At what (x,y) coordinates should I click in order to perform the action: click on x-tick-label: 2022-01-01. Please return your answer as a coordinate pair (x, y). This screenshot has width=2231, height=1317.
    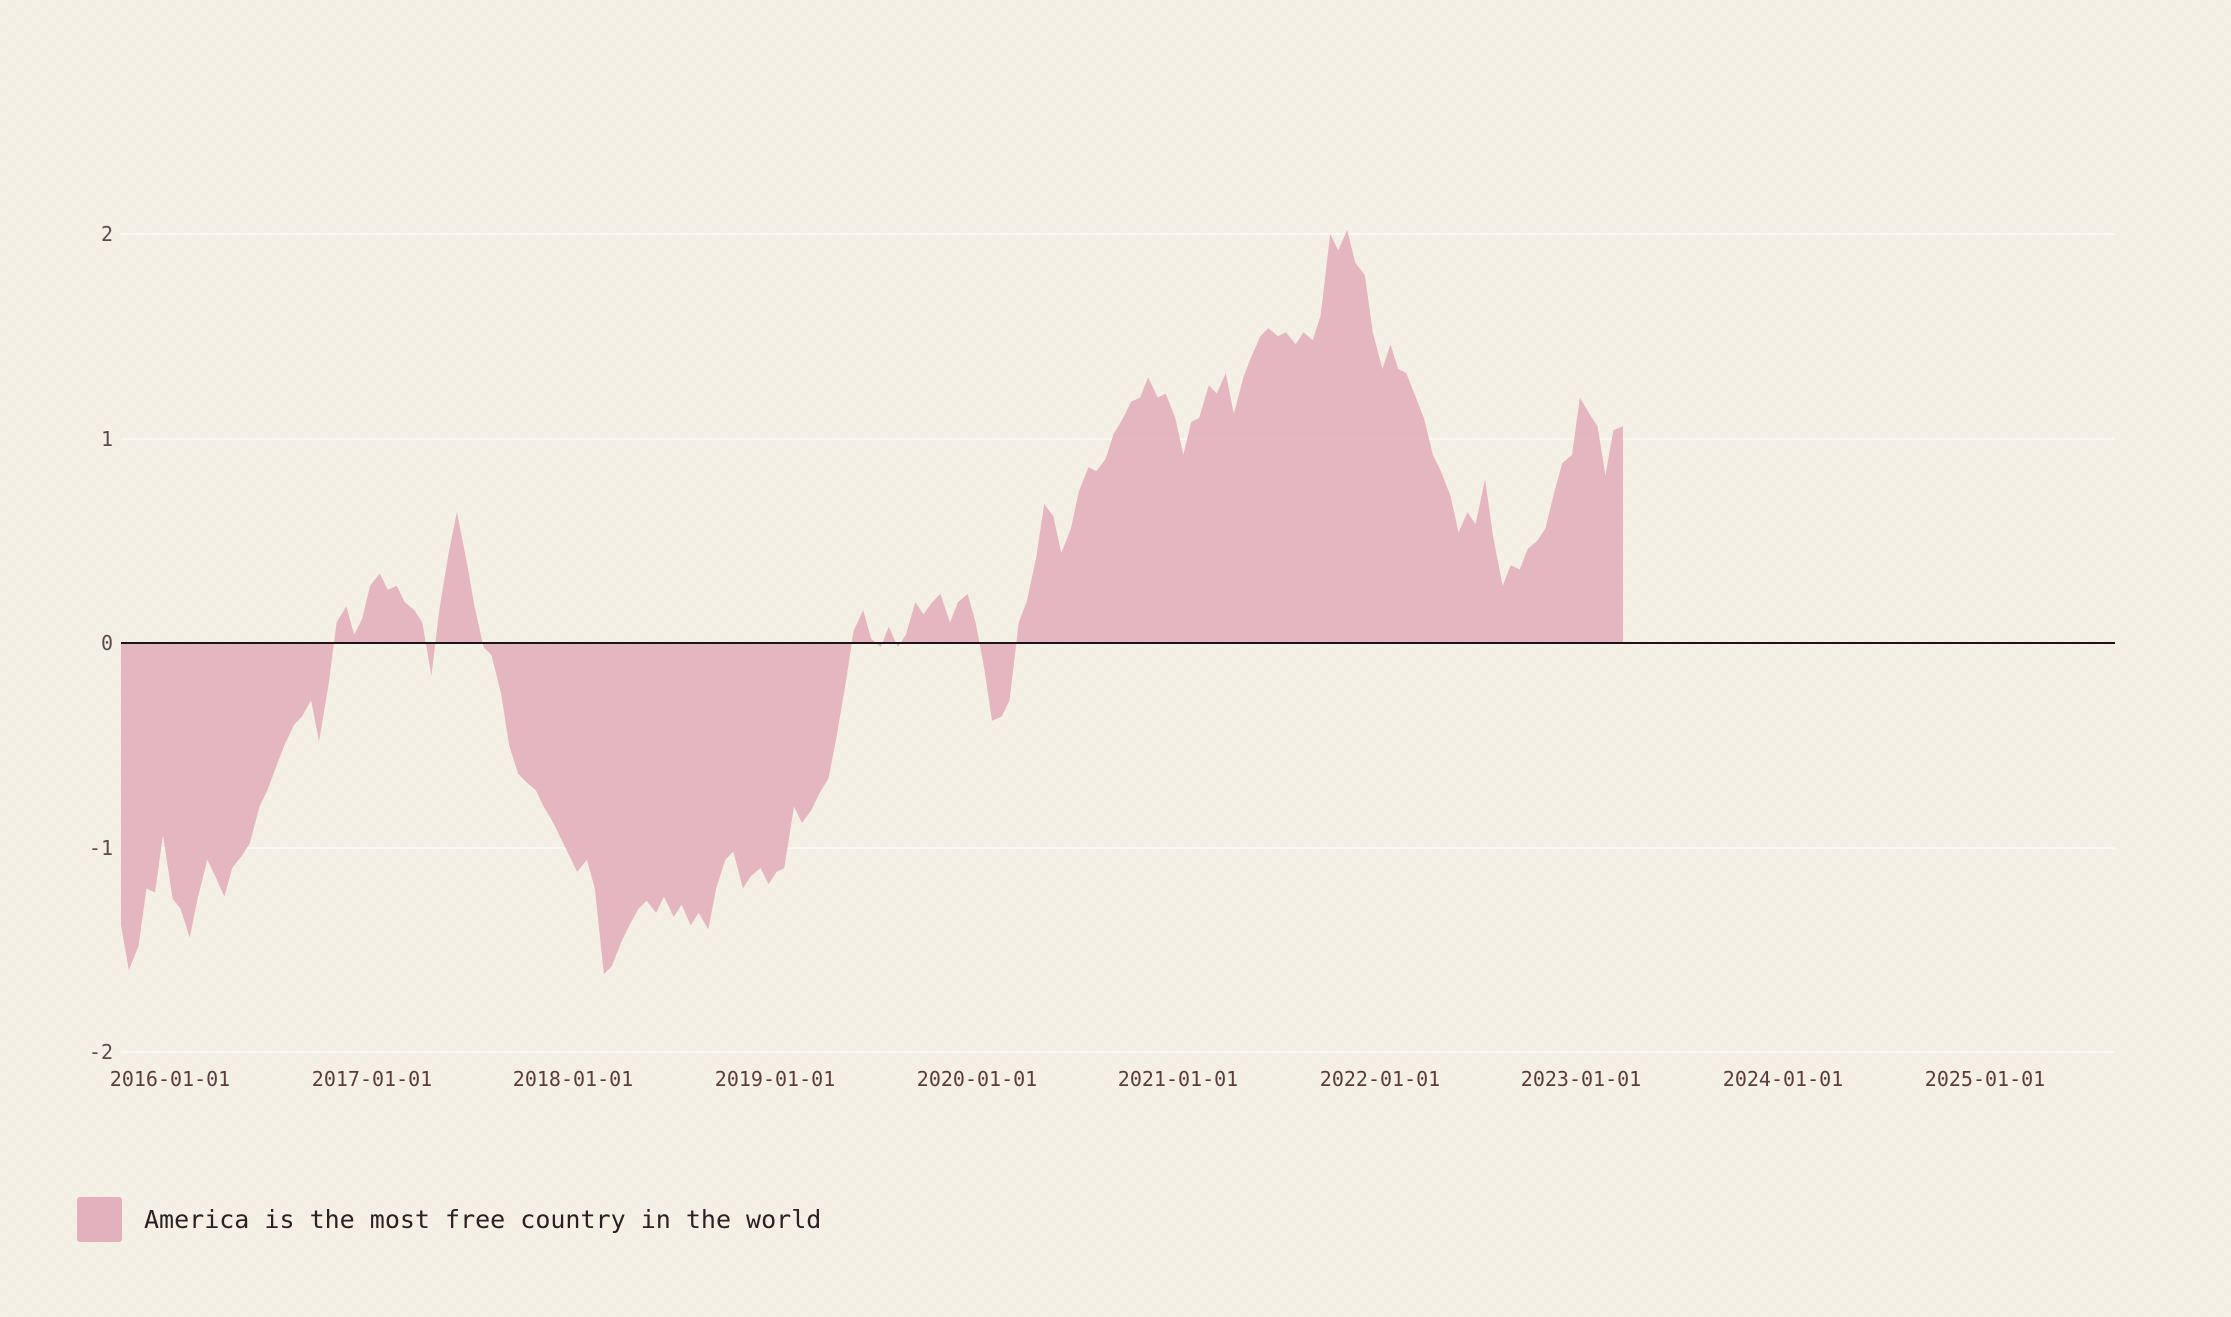
    Looking at the image, I should click on (1380, 1079).